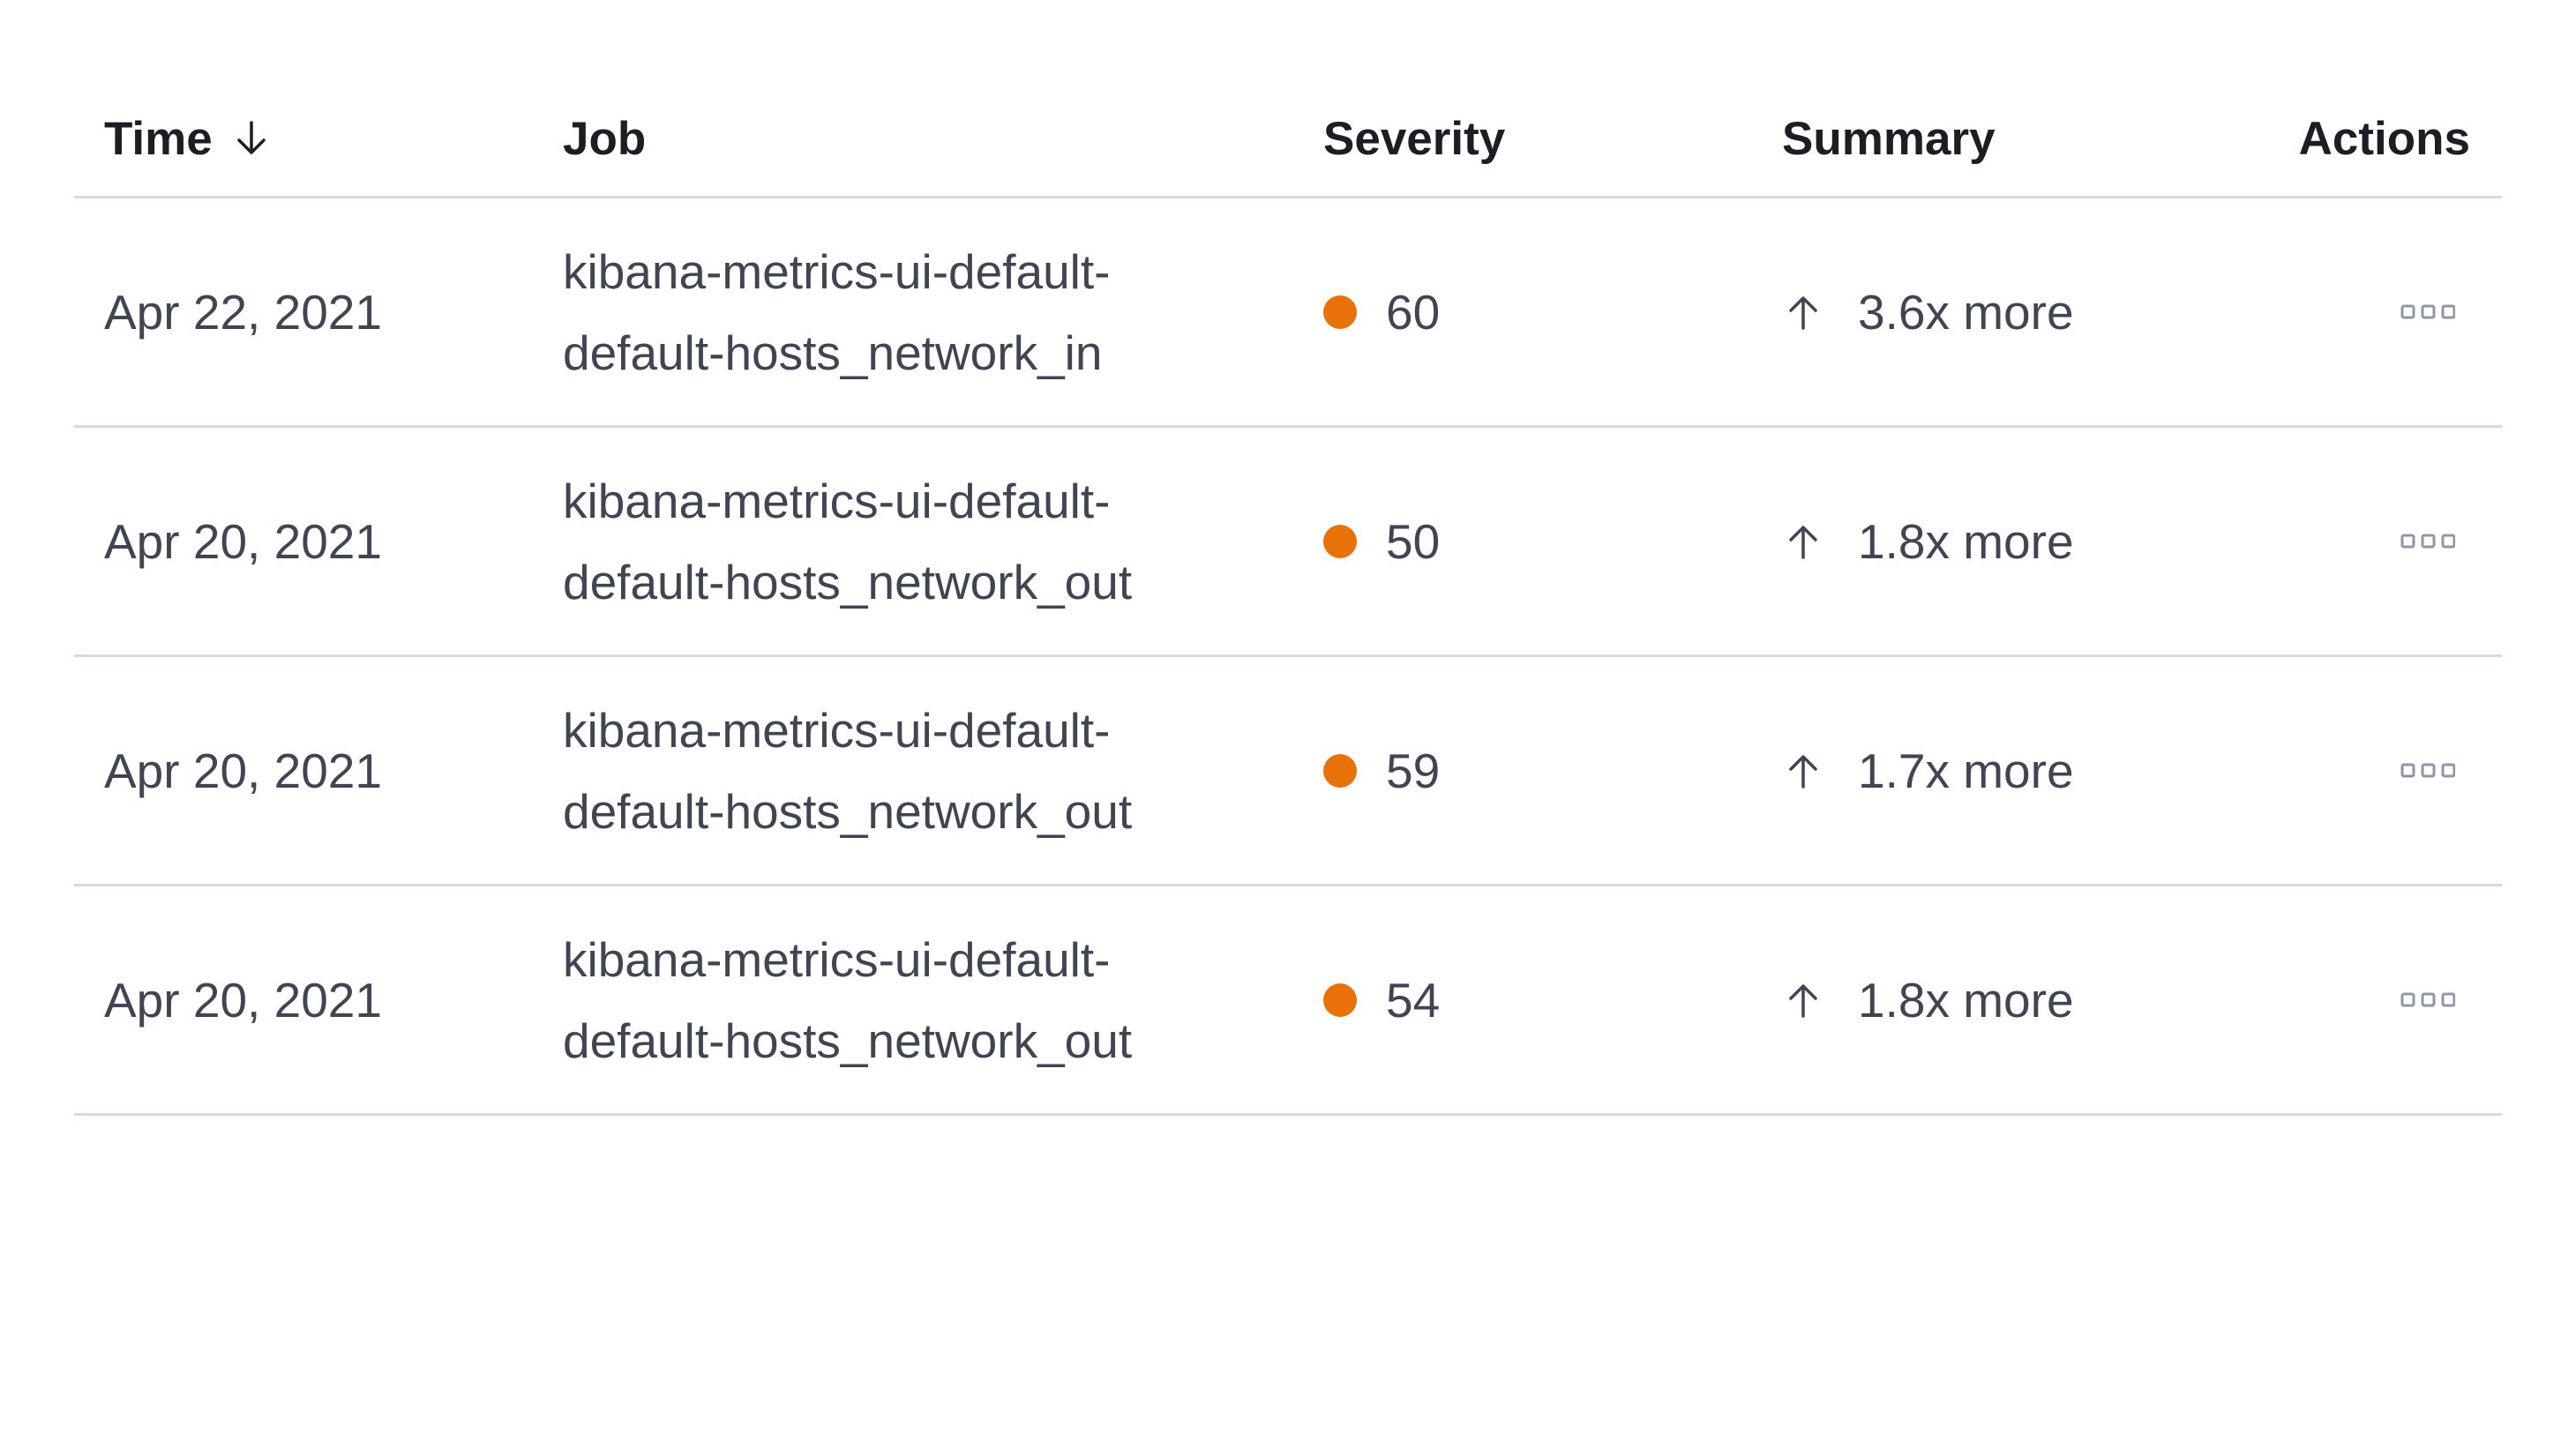 Image resolution: width=2576 pixels, height=1435 pixels. I want to click on summary-cell: 3.6x more, so click(1964, 311).